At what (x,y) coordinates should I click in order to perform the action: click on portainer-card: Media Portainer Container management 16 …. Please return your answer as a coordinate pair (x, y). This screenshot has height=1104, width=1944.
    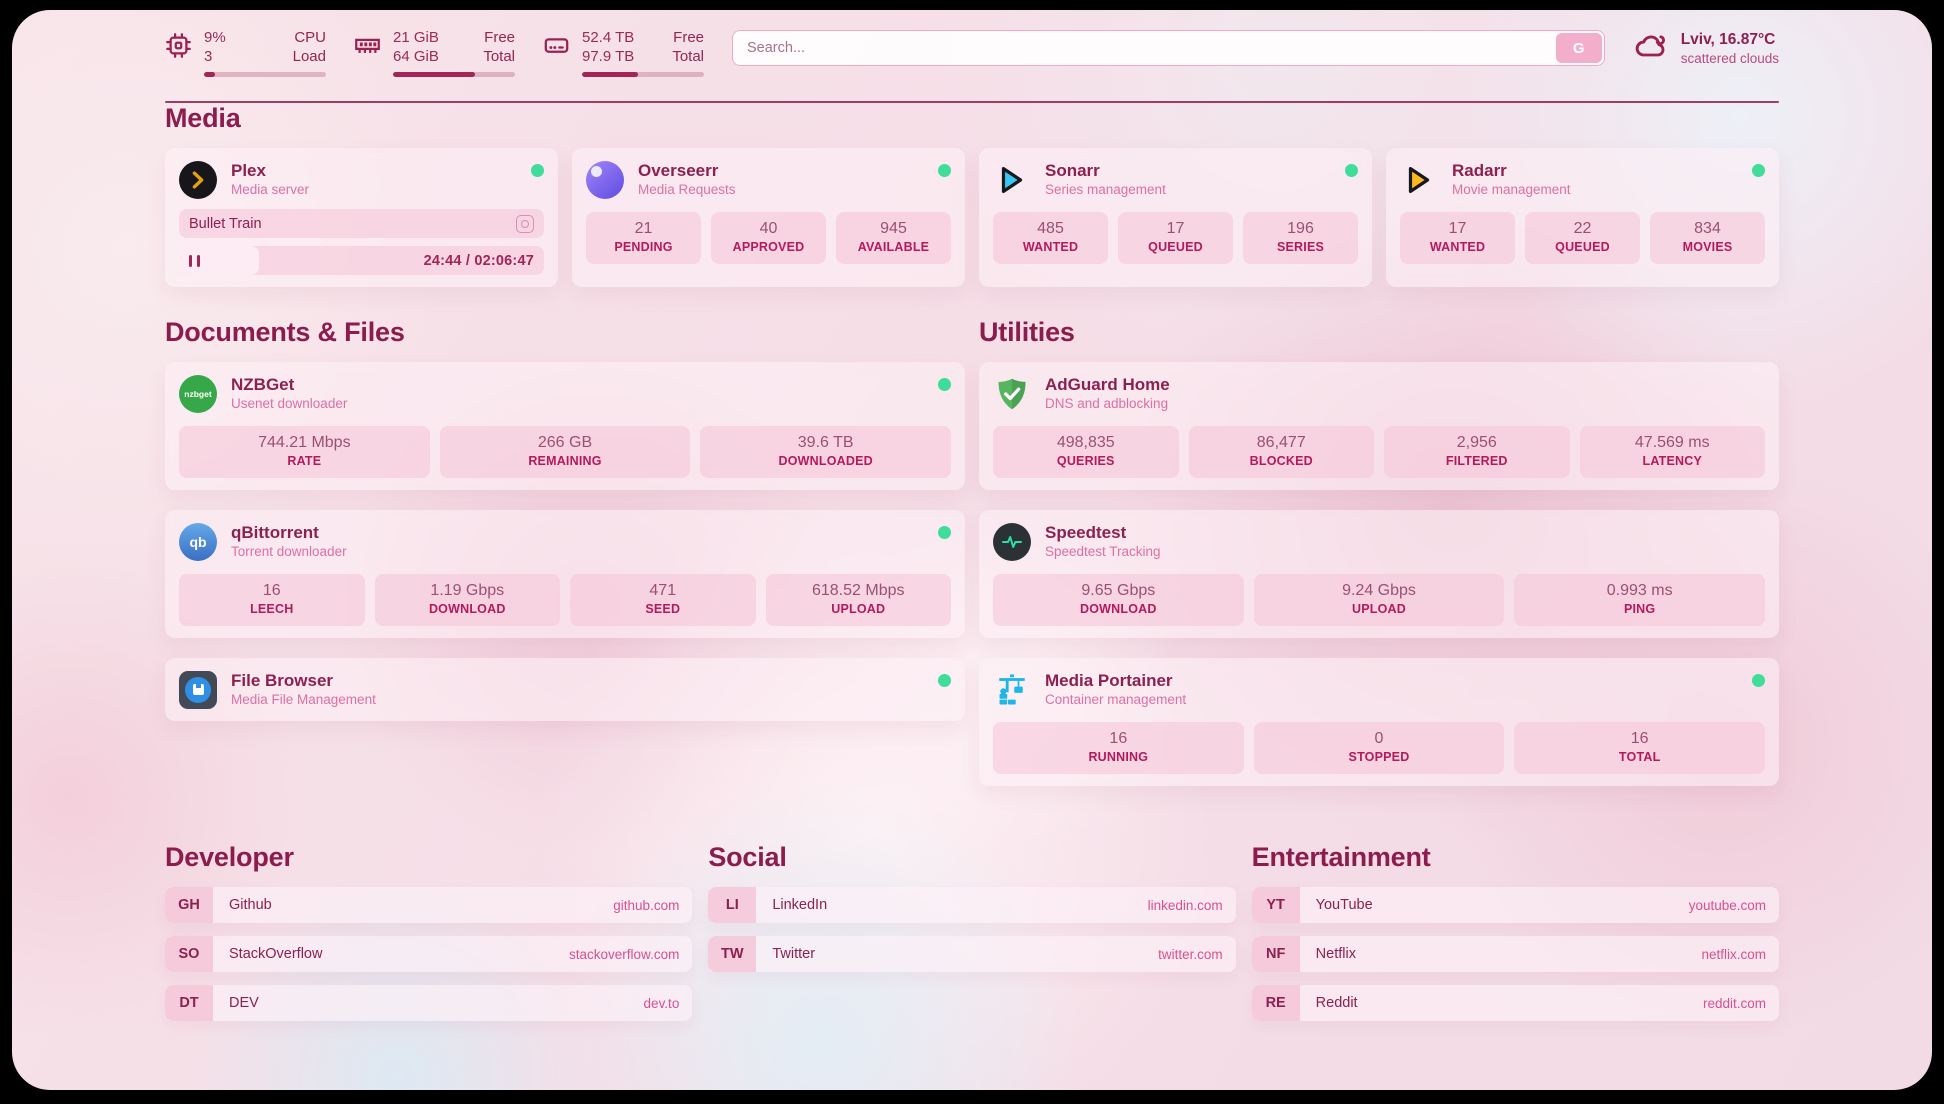
    Looking at the image, I should click on (1379, 722).